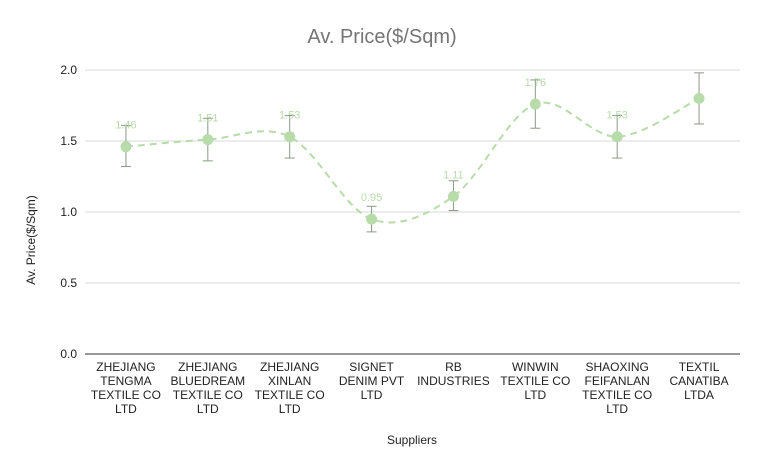  Describe the element at coordinates (125, 126) in the screenshot. I see `data-label: 1.46` at that location.